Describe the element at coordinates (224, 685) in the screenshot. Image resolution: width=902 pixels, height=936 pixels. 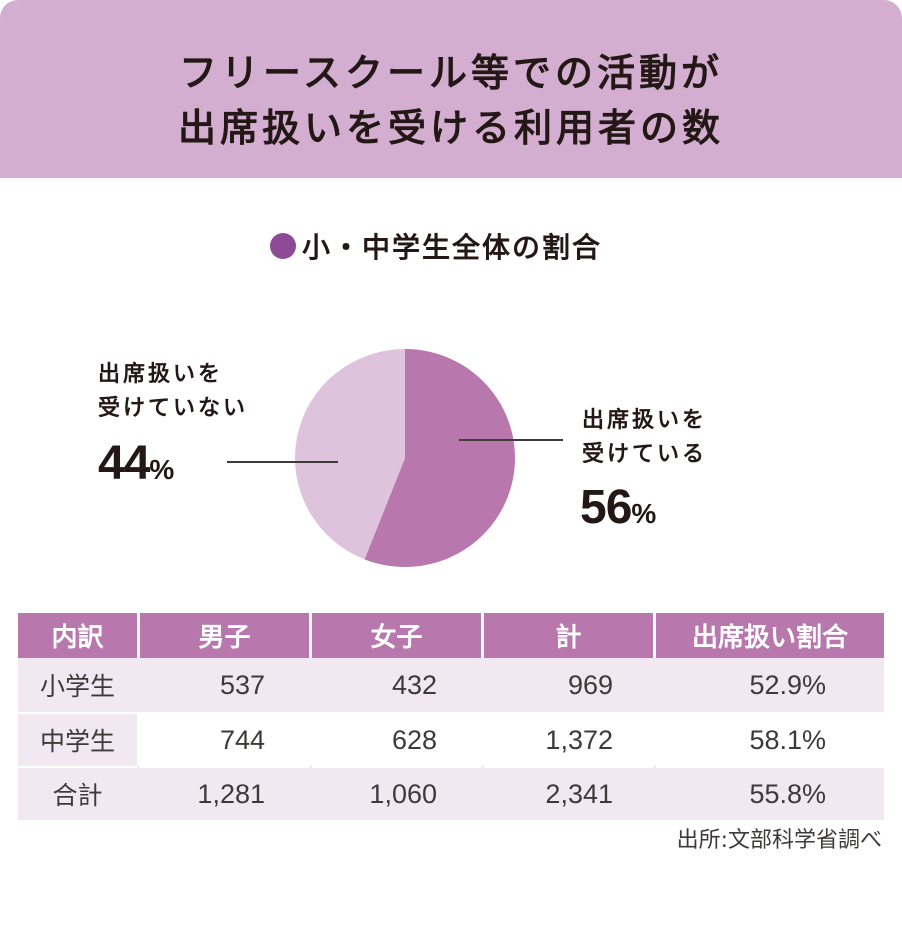
I see `table-cell: 537` at that location.